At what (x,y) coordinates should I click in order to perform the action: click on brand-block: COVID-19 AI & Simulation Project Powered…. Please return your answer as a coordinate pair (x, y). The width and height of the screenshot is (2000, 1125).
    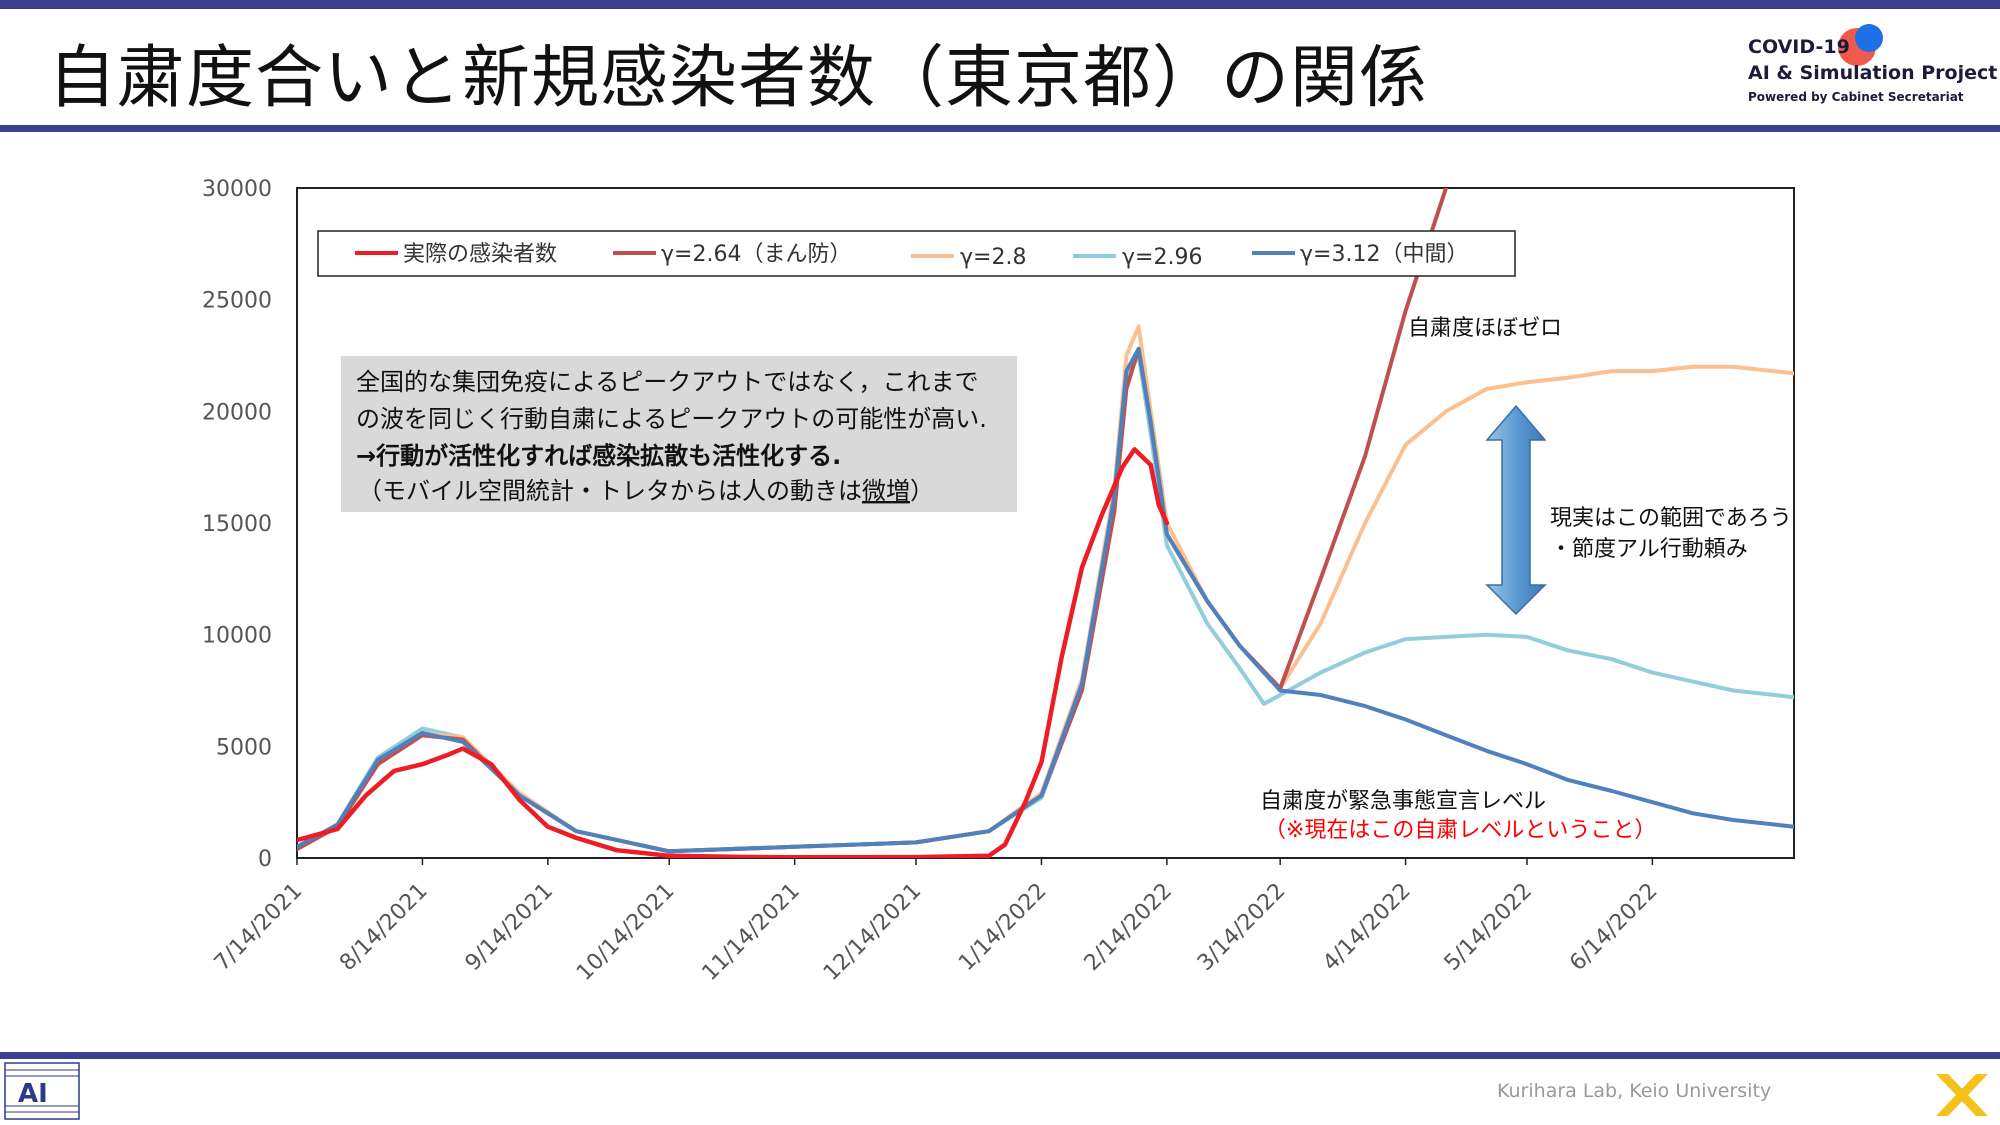
    Looking at the image, I should click on (1872, 70).